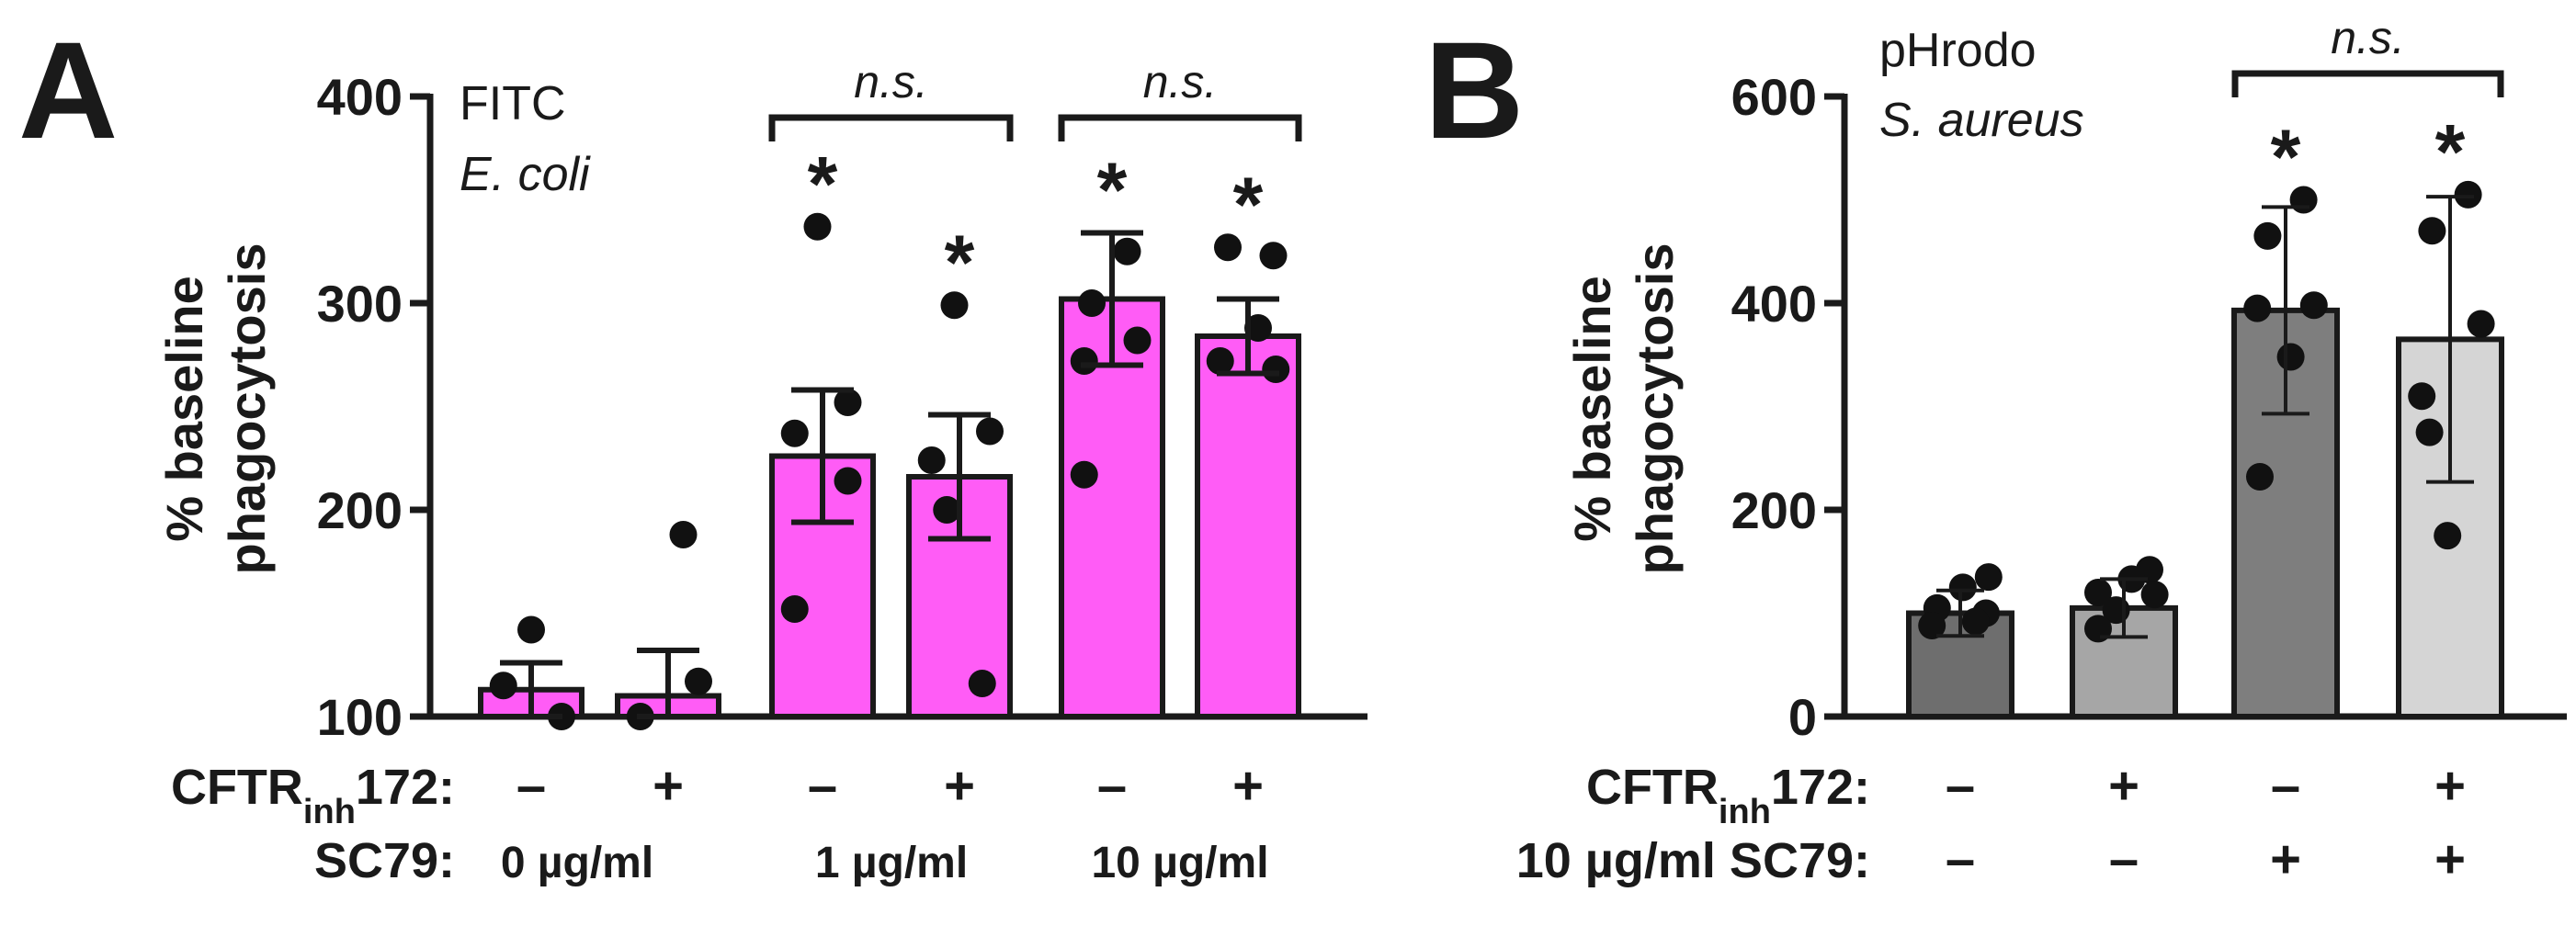 Image resolution: width=2576 pixels, height=937 pixels. Describe the element at coordinates (1693, 860) in the screenshot. I see `sc79-row-label: 10 µg/ml SC79:` at that location.